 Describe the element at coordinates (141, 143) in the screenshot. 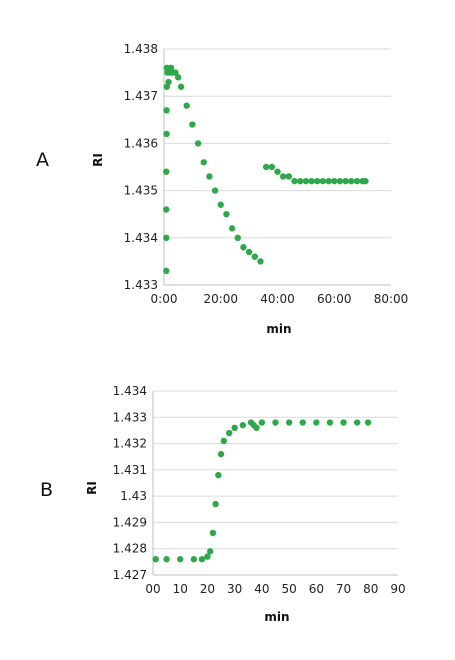

I see `y-tick-label: 1.436` at that location.